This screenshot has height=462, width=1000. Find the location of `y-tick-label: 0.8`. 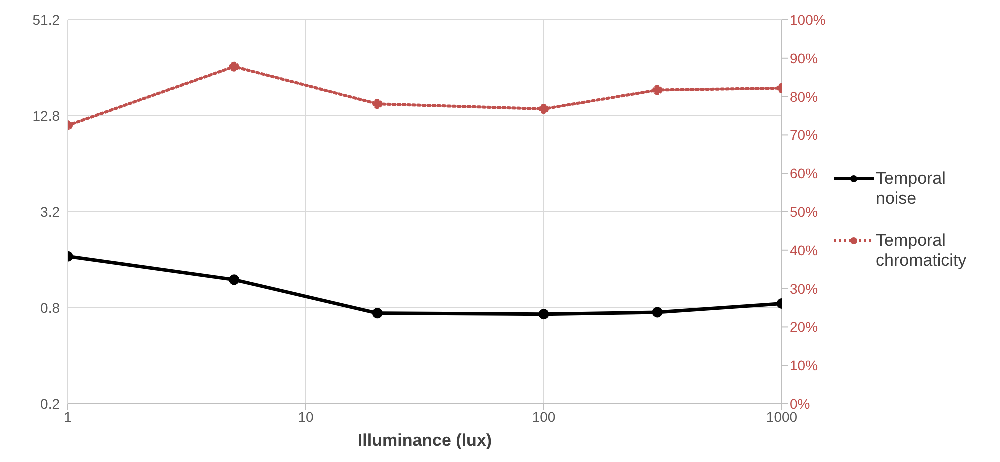

y-tick-label: 0.8 is located at coordinates (50, 308).